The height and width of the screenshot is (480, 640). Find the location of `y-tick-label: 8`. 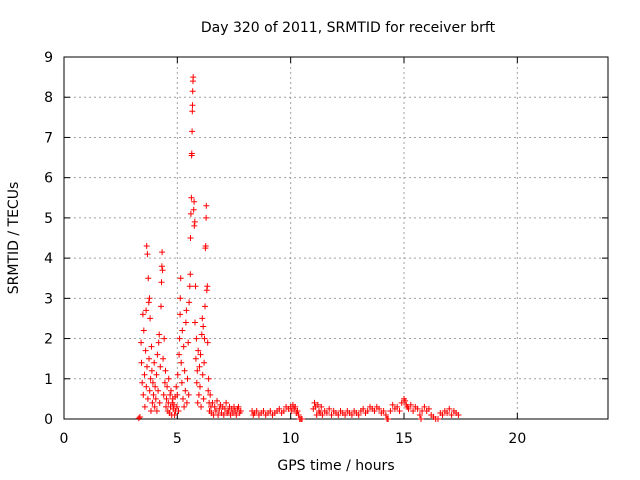

y-tick-label: 8 is located at coordinates (48, 98).